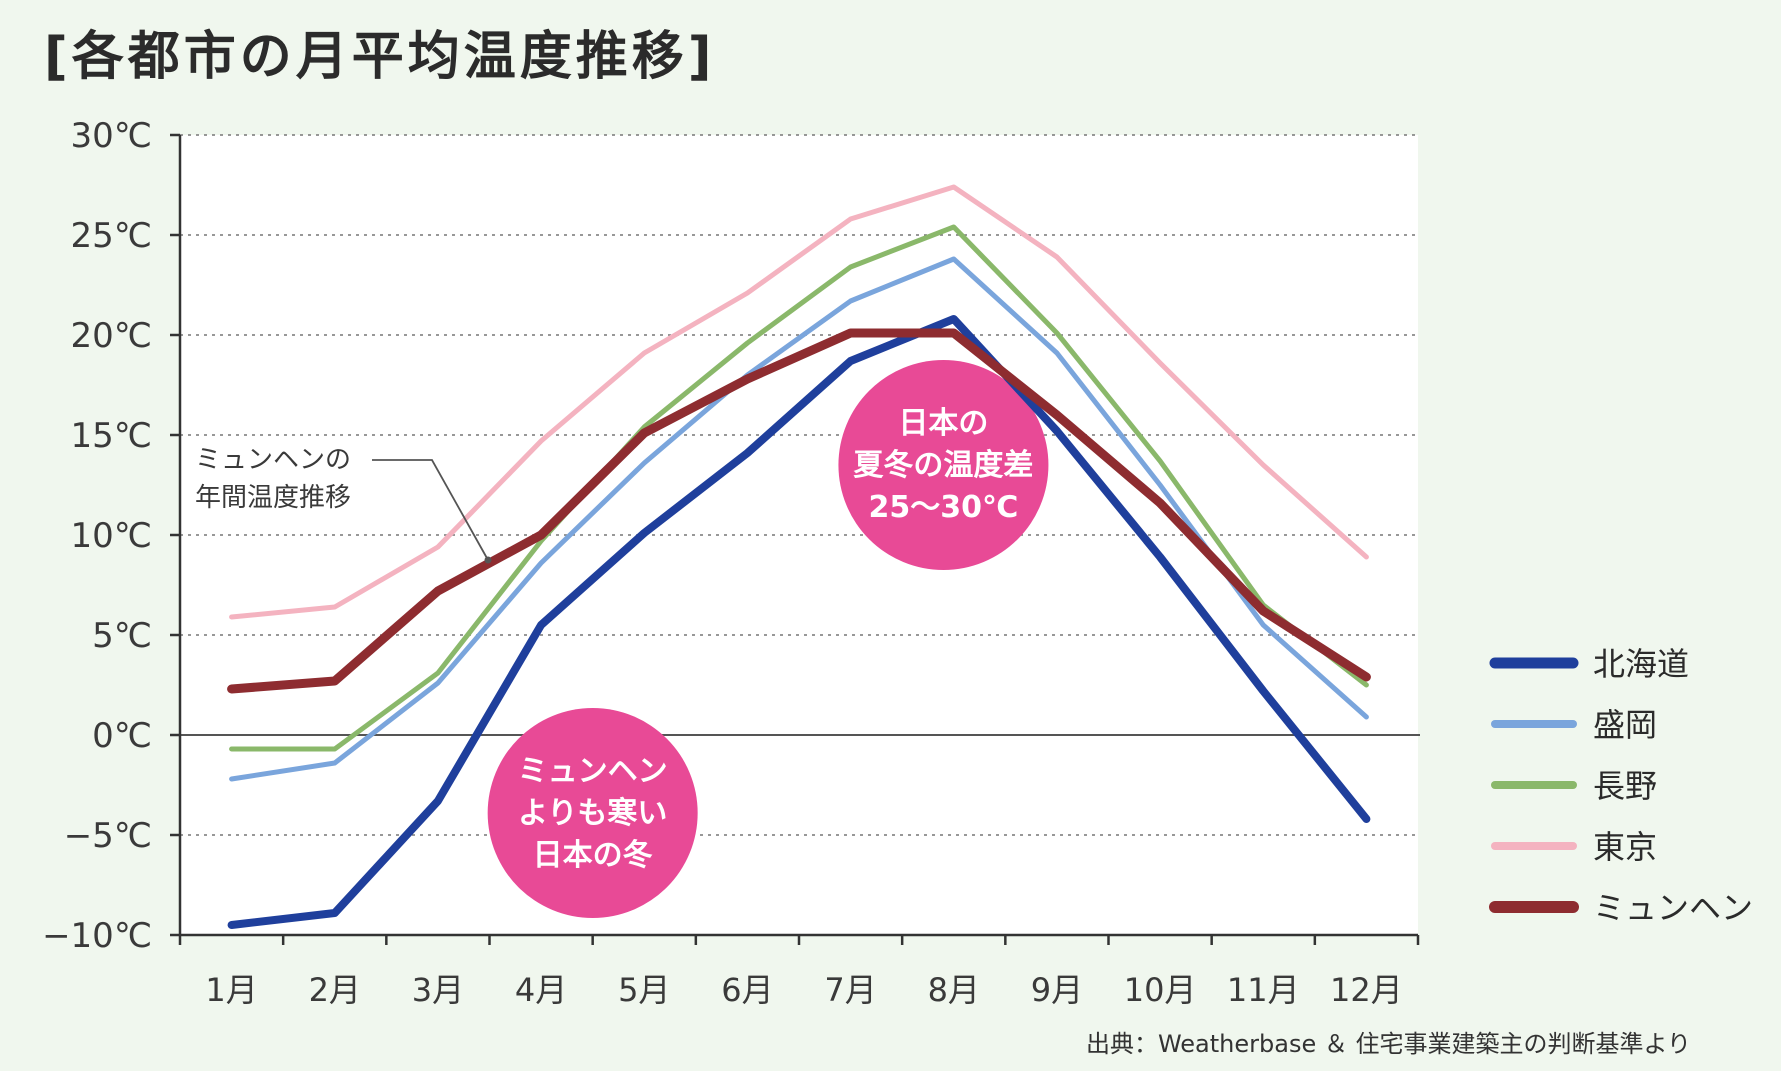 The height and width of the screenshot is (1071, 1781). I want to click on legend-label: 盛岡, so click(1625, 725).